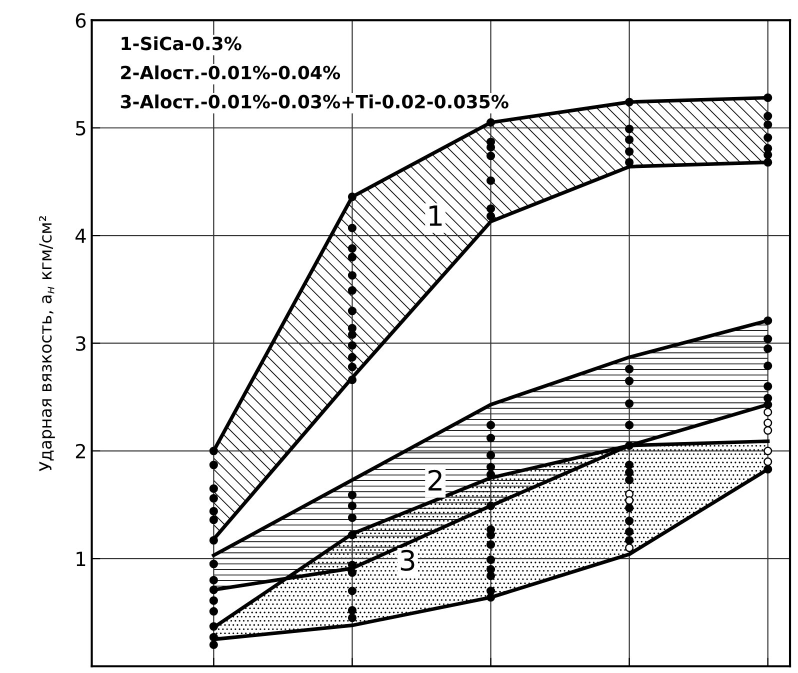 Image resolution: width=798 pixels, height=673 pixels. Describe the element at coordinates (81, 559) in the screenshot. I see `y-tick-label: 1` at that location.